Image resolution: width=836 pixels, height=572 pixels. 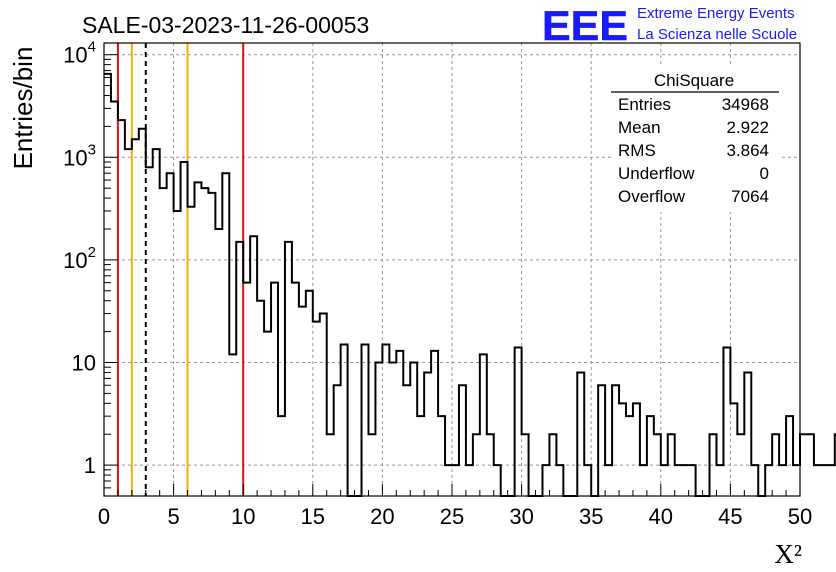 What do you see at coordinates (382, 516) in the screenshot?
I see `x-tick-label: 20` at bounding box center [382, 516].